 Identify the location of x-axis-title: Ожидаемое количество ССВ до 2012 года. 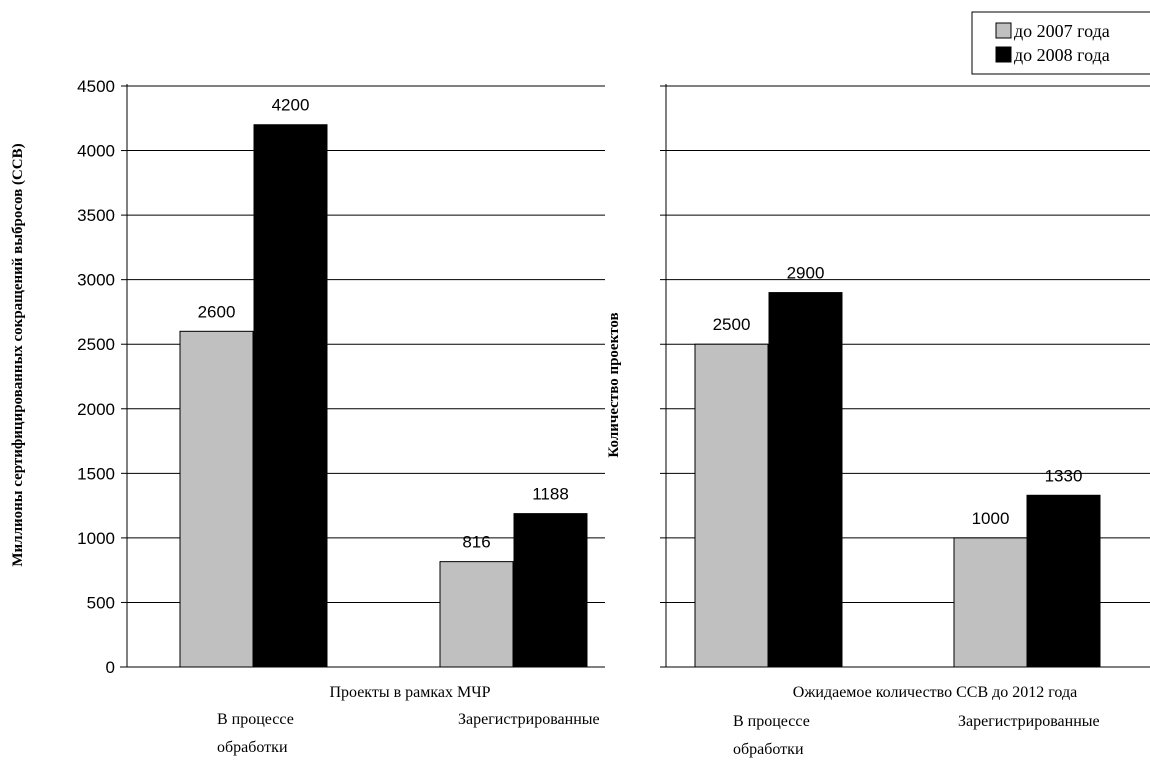
(935, 692).